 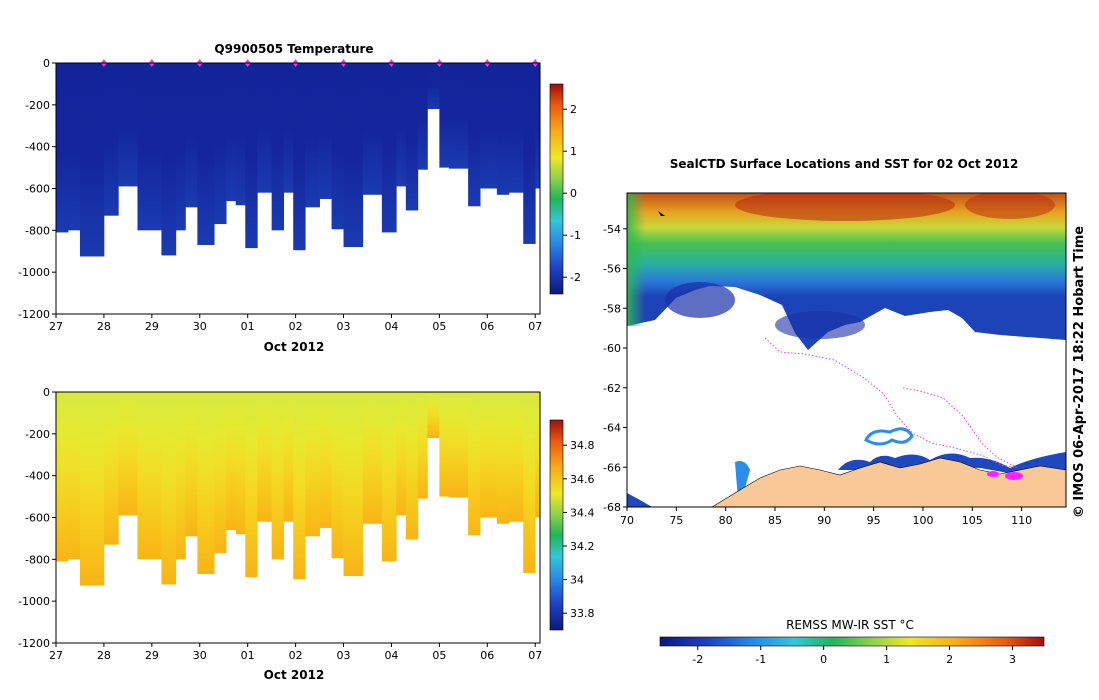 What do you see at coordinates (391, 655) in the screenshot?
I see `x-tick-label: 04` at bounding box center [391, 655].